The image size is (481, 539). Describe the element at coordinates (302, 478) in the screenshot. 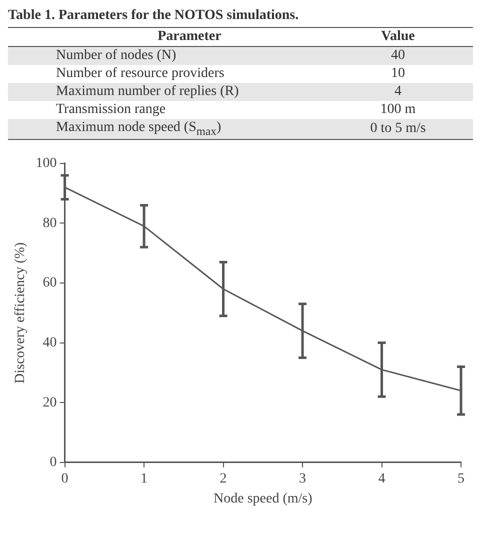

I see `x-tick-label: 3` at that location.